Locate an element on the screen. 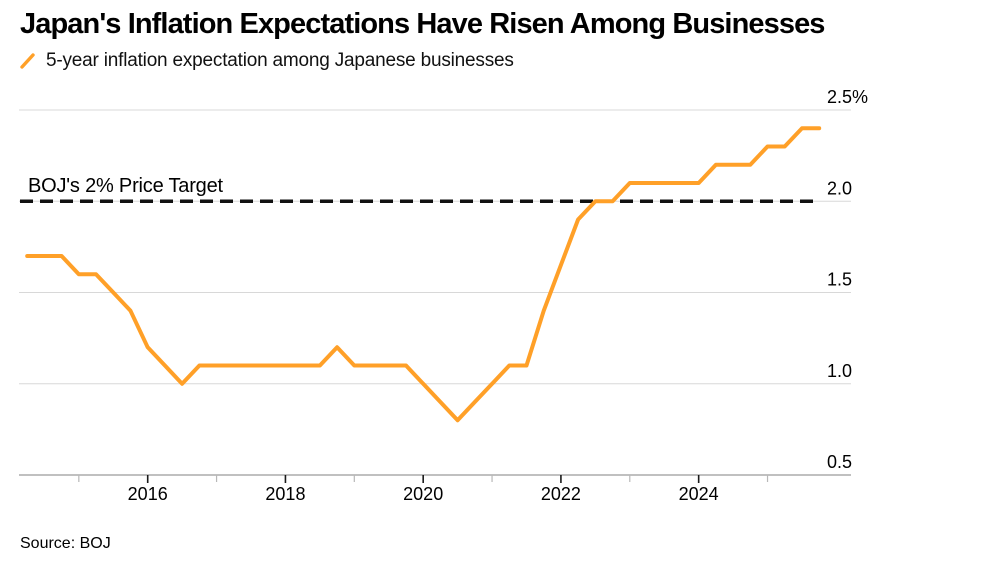  y-tick-label: 2.5% is located at coordinates (847, 97).